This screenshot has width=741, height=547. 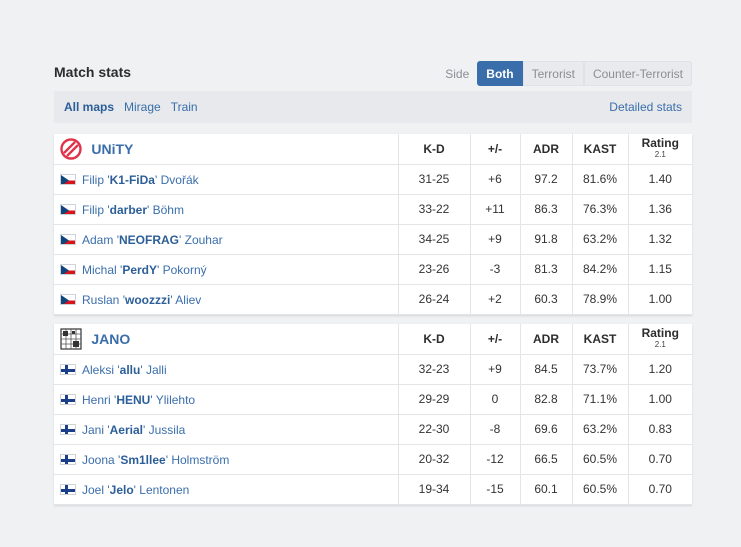 I want to click on rating-value: 1.40, so click(x=659, y=179).